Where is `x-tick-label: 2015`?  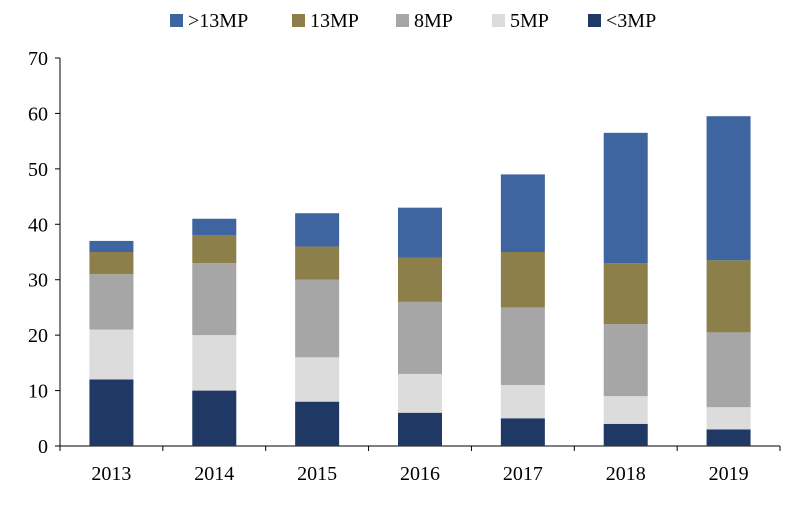 x-tick-label: 2015 is located at coordinates (317, 474).